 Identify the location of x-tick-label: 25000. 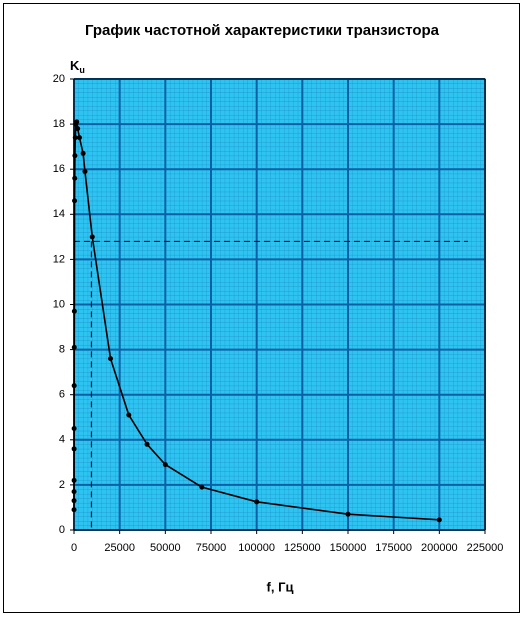
(119, 548).